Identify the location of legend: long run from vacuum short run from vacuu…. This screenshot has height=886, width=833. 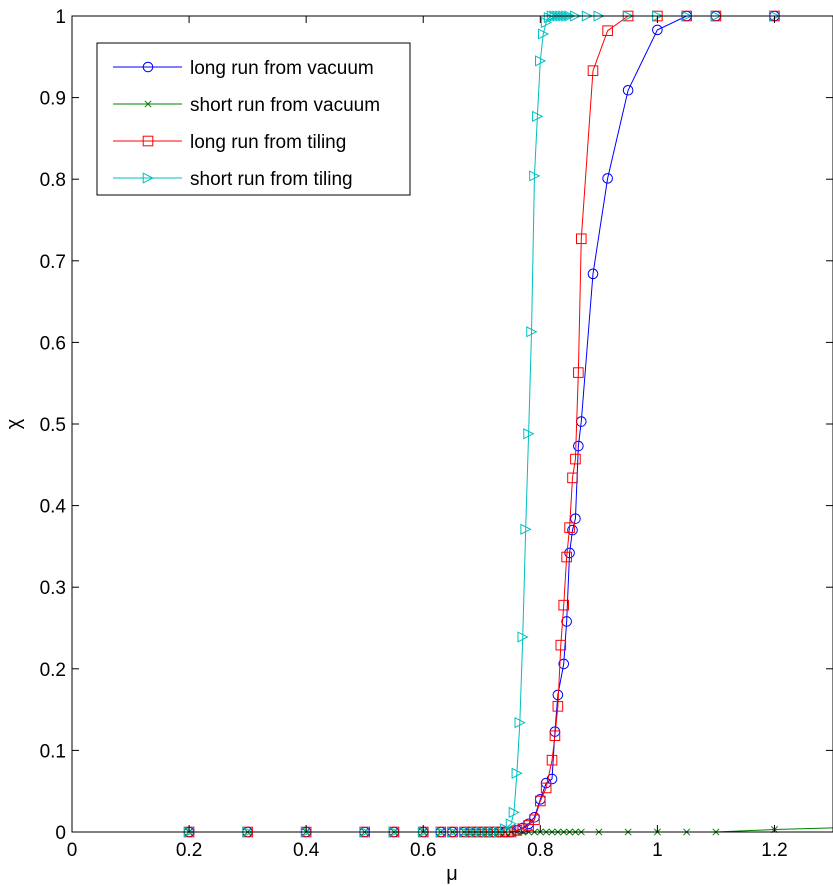
(253, 119).